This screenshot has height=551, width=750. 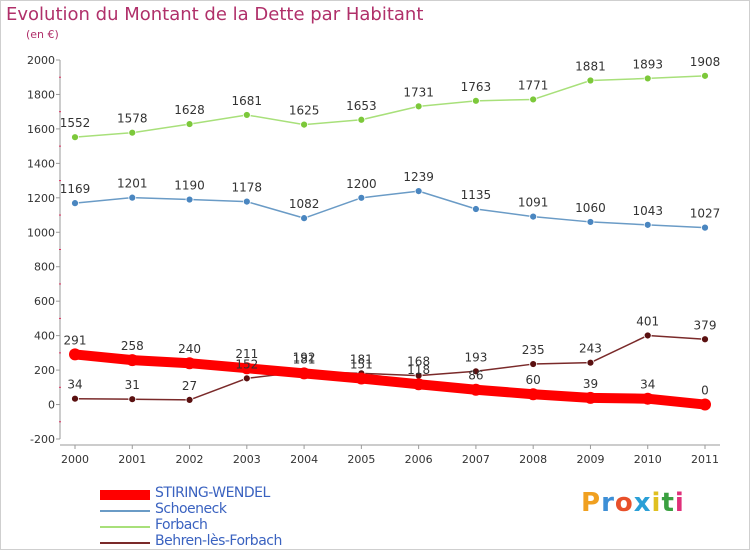 What do you see at coordinates (533, 350) in the screenshot?
I see `data-label: 235` at bounding box center [533, 350].